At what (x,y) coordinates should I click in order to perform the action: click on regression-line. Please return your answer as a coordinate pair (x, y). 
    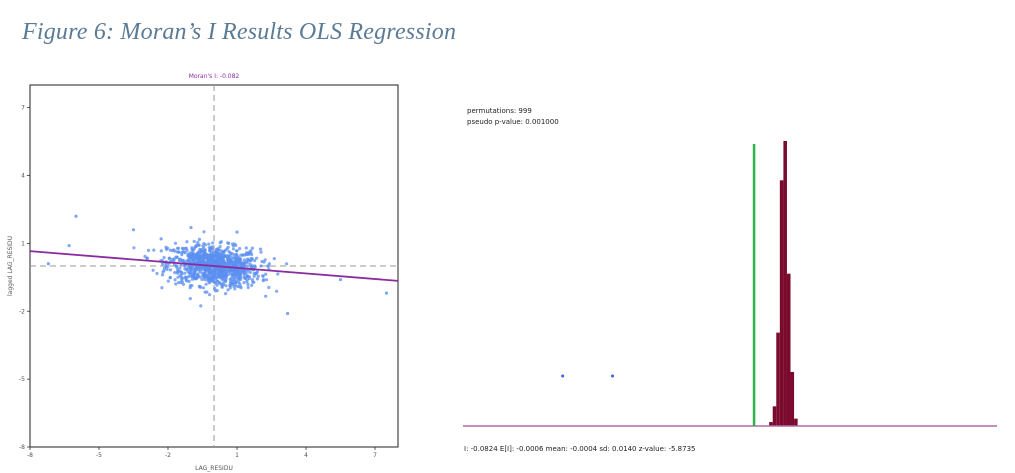
    Looking at the image, I should click on (214, 266).